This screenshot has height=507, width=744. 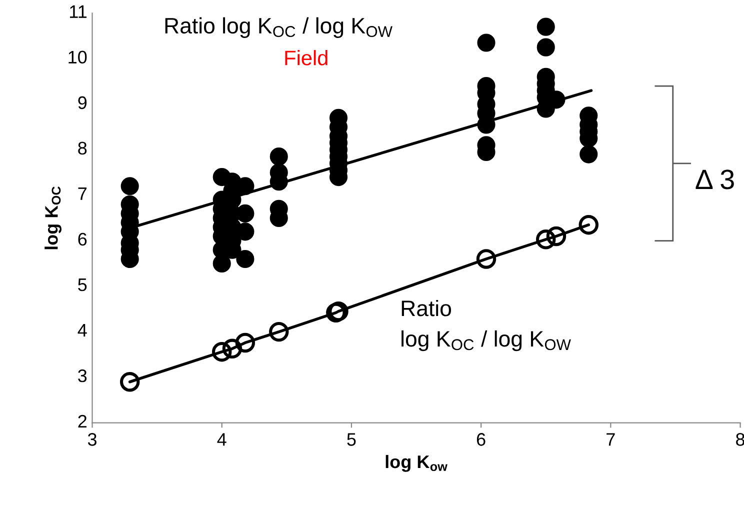 What do you see at coordinates (82, 421) in the screenshot?
I see `y-tick-label: 2` at bounding box center [82, 421].